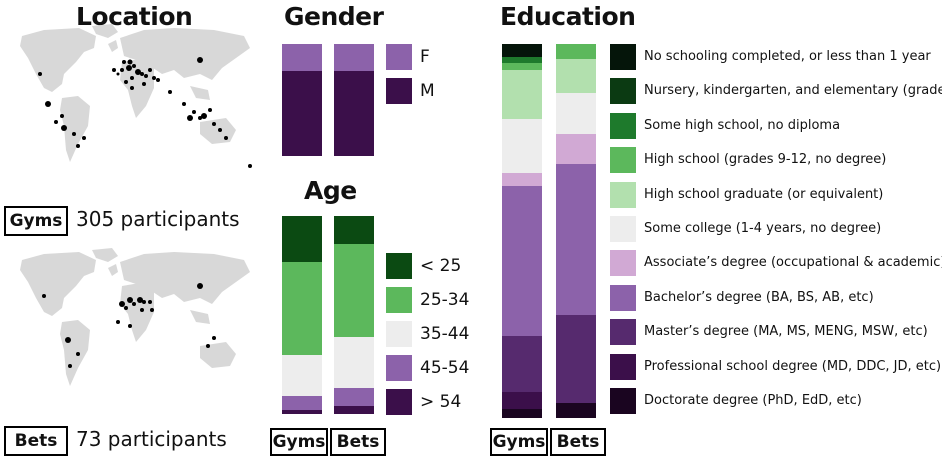 Image resolution: width=942 pixels, height=458 pixels. Describe the element at coordinates (568, 16) in the screenshot. I see `education-title: Education` at that location.